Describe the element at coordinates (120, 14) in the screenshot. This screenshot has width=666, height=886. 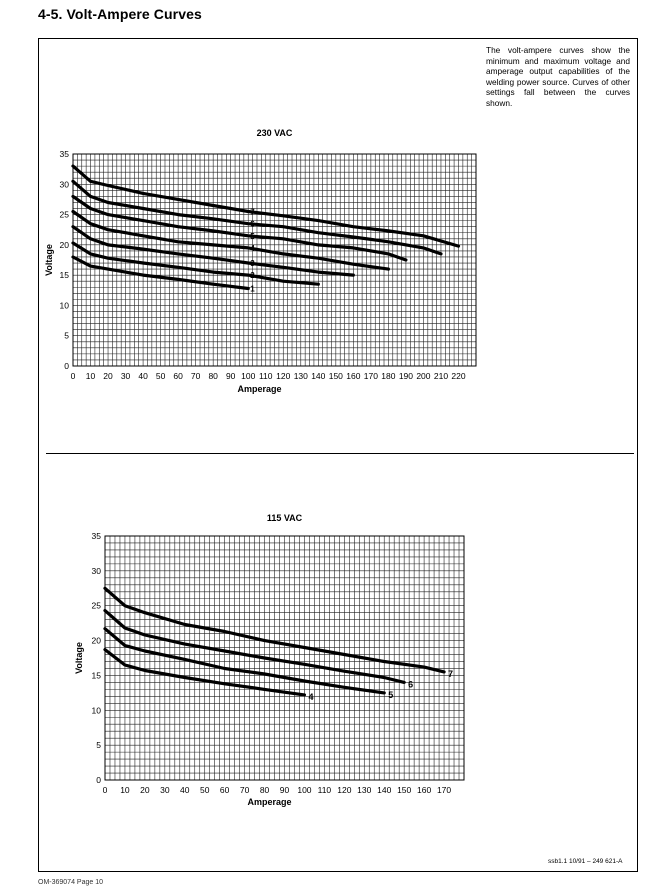
I see `section-title: 4-5. Volt-Ampere Curves` at that location.